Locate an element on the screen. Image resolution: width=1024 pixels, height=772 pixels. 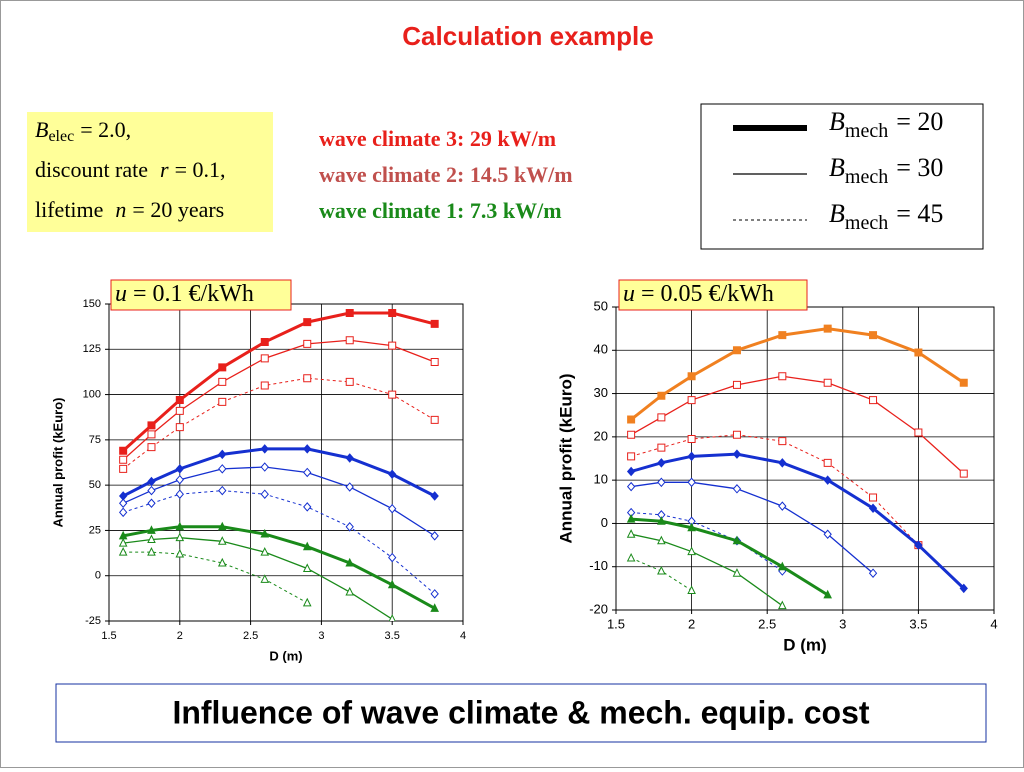
series-group is located at coordinates (797, 467).